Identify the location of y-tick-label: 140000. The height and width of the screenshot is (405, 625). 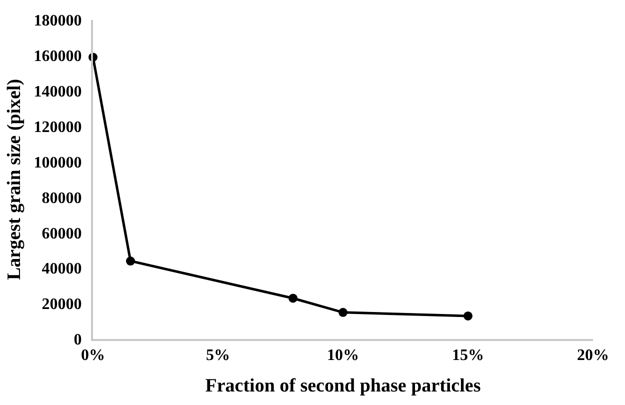
(58, 91).